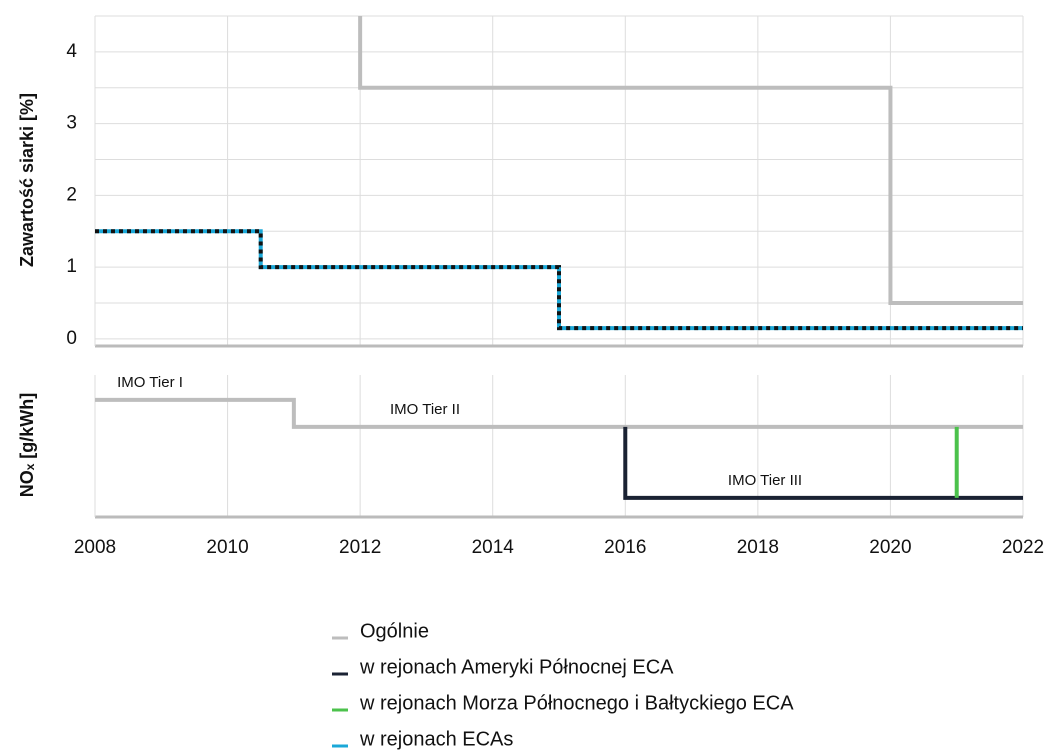  I want to click on series-line-dots, so click(559, 280).